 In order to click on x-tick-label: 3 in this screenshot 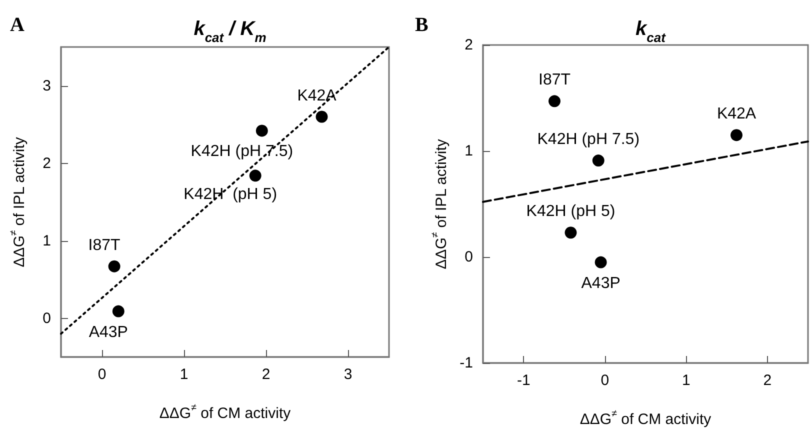, I will do `click(348, 374)`.